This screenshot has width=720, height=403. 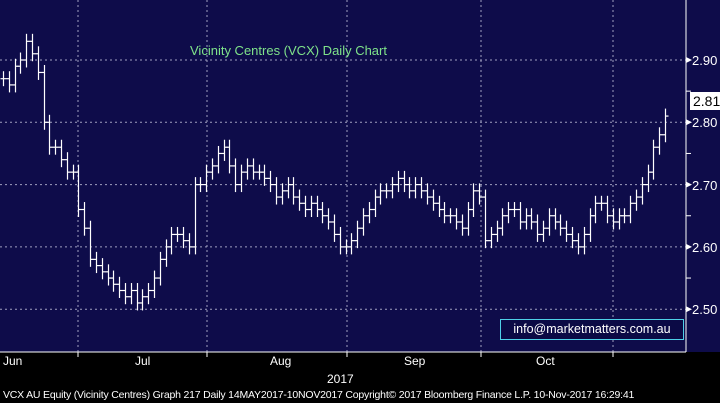 What do you see at coordinates (703, 176) in the screenshot?
I see `y-axis-area` at bounding box center [703, 176].